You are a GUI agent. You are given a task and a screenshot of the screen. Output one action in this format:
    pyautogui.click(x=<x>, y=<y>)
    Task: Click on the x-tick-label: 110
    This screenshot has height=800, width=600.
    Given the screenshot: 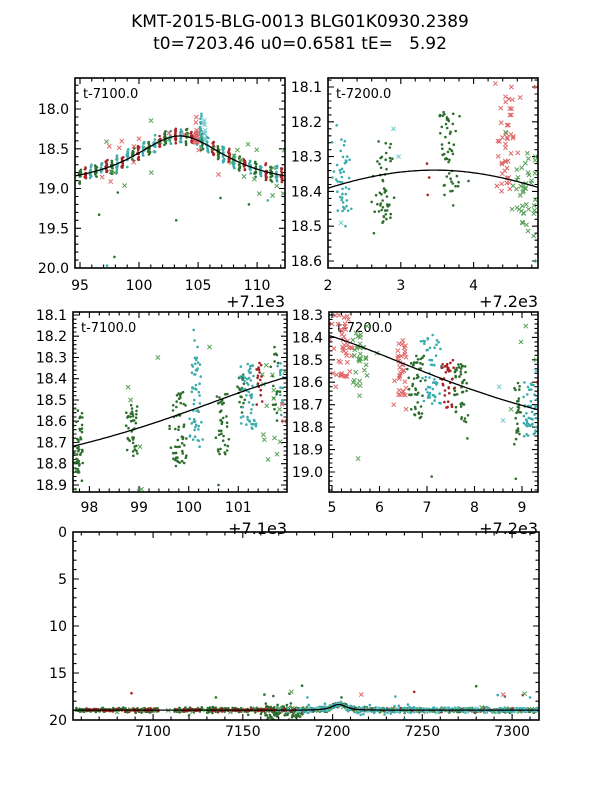 What is the action you would take?
    pyautogui.click(x=257, y=286)
    